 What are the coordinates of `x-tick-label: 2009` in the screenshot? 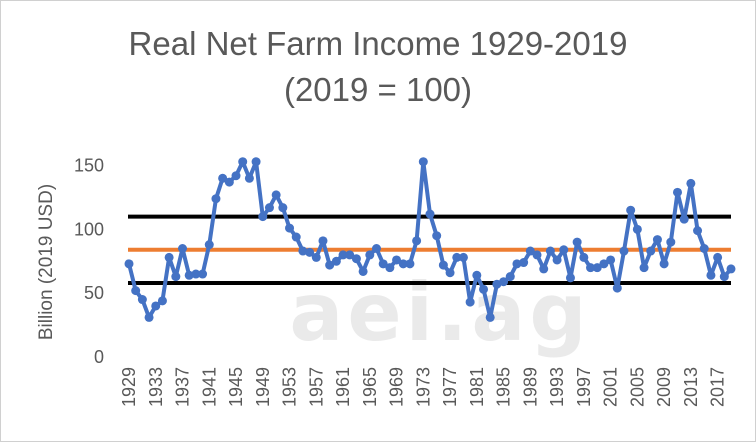 It's located at (664, 387).